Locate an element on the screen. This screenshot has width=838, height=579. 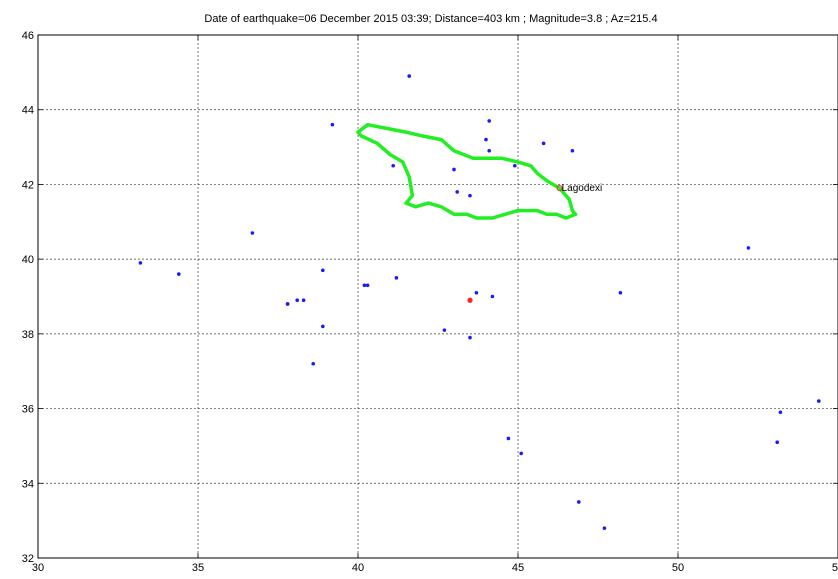
georgia-border is located at coordinates (467, 171).